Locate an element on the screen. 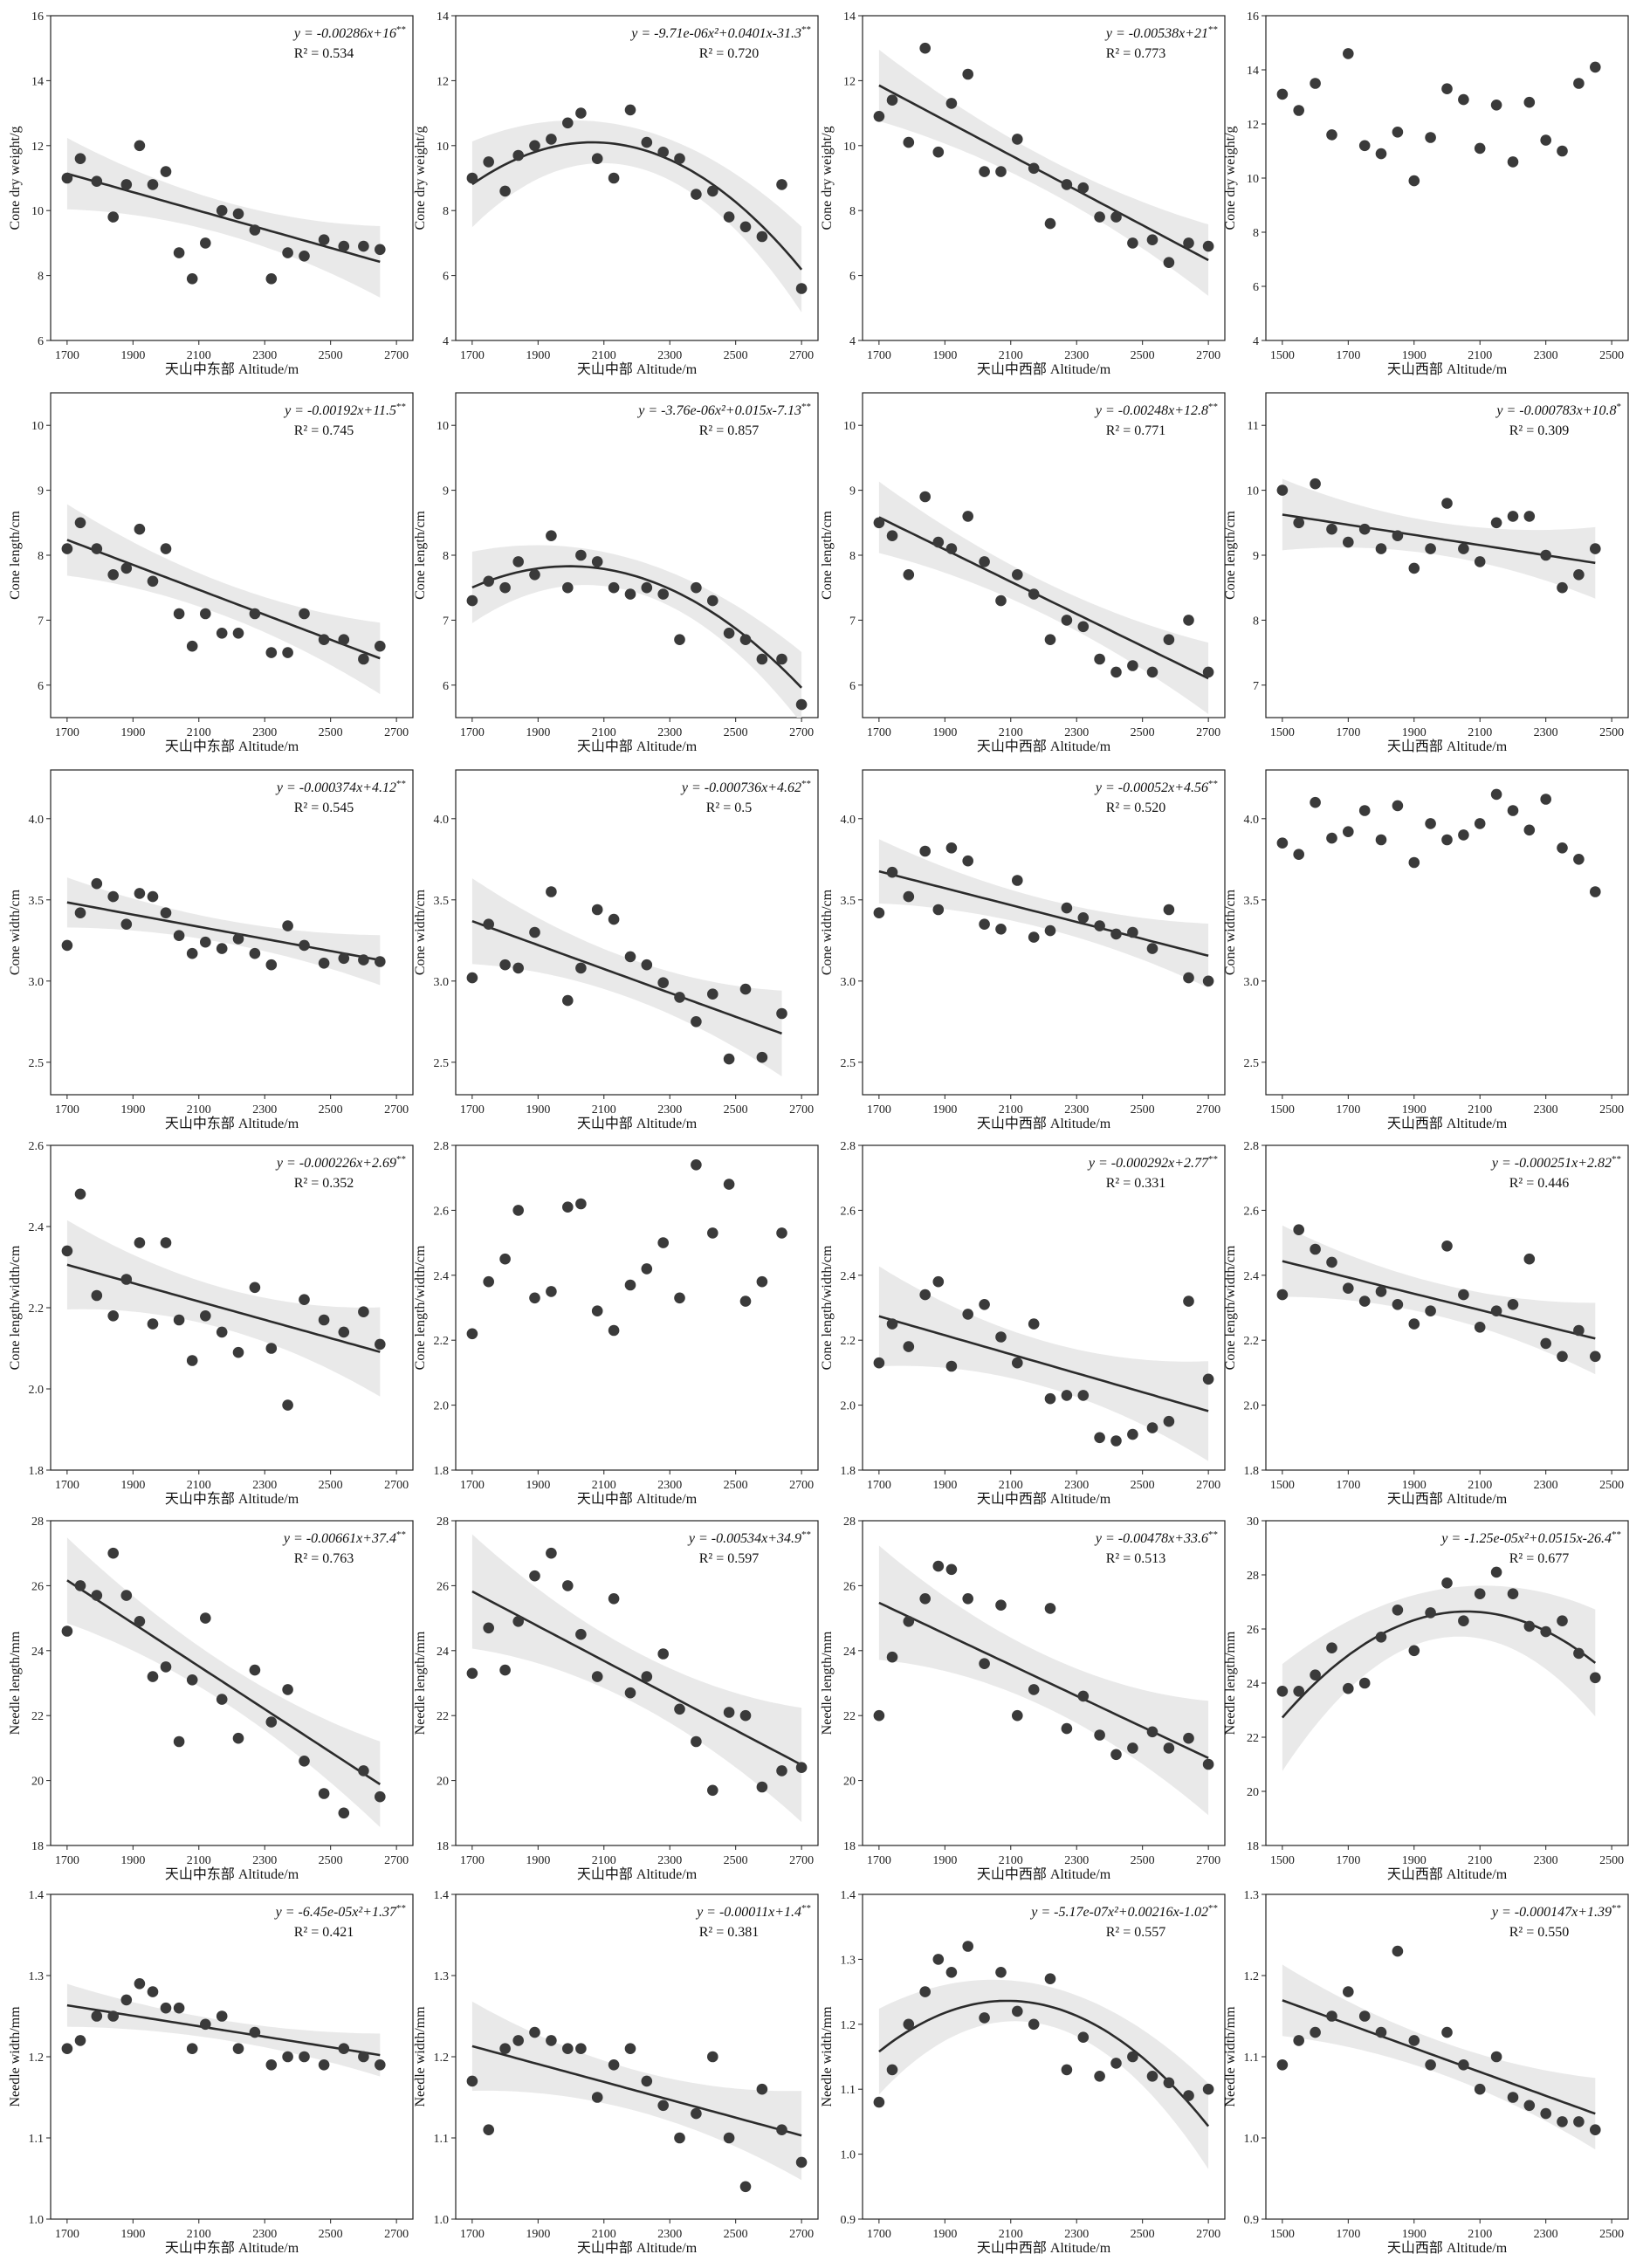  regression-equation: y = -6.45e-05x²+1.37** is located at coordinates (340, 1911).